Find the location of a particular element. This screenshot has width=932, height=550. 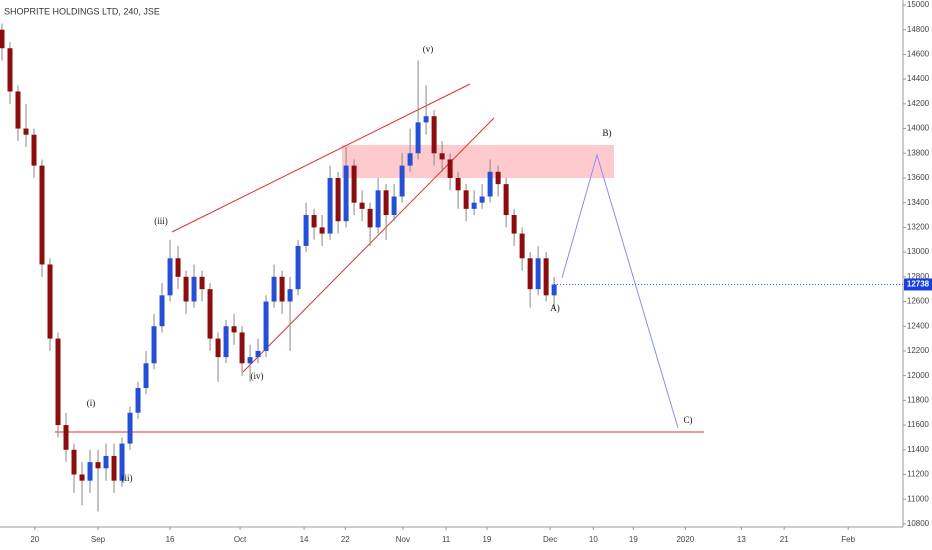

y-tick-label: 12200 is located at coordinates (918, 350).